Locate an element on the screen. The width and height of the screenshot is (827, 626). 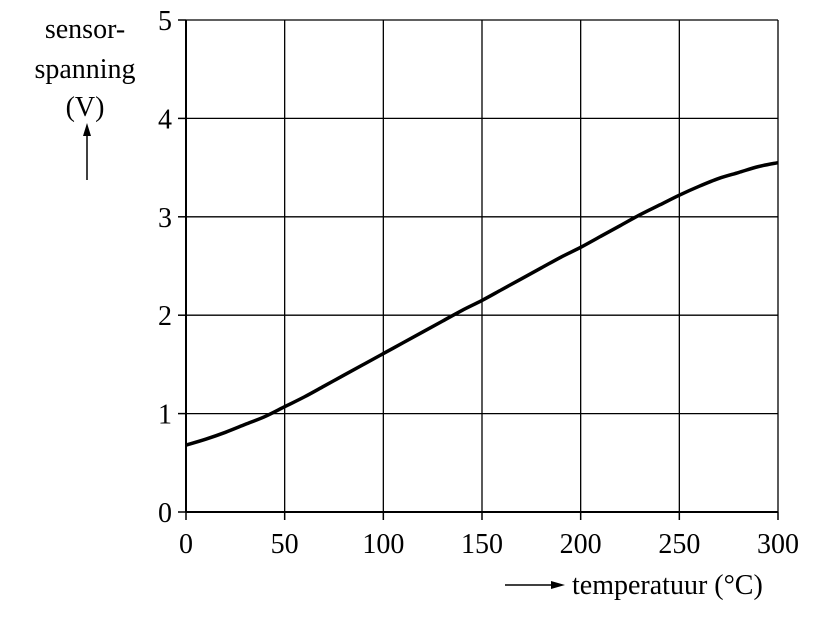
x-tick-label: 250 is located at coordinates (679, 544).